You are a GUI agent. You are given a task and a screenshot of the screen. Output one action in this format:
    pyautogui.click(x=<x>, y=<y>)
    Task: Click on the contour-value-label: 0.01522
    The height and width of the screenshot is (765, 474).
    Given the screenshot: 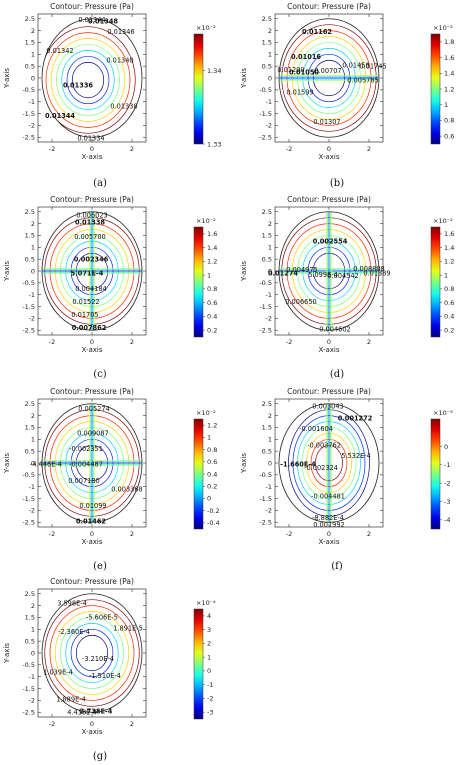 What is the action you would take?
    pyautogui.click(x=85, y=302)
    